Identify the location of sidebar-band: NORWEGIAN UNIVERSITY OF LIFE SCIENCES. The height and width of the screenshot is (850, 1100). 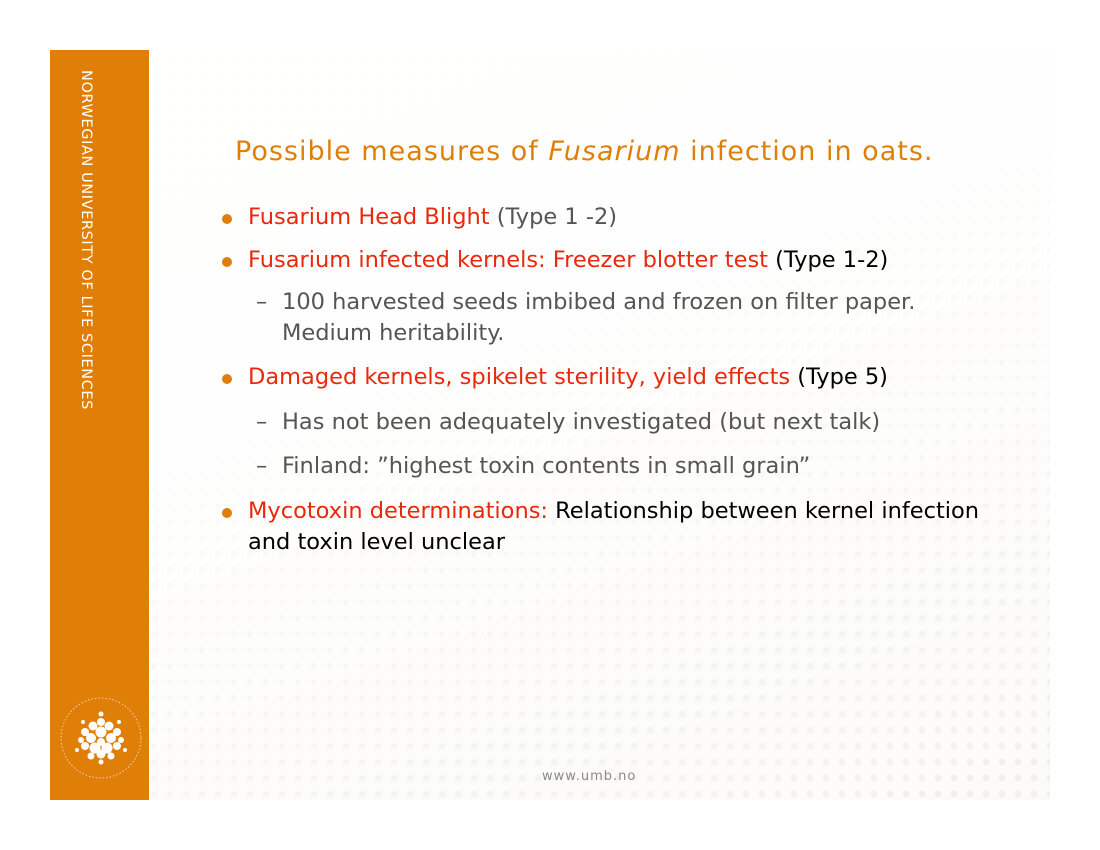
(99, 425).